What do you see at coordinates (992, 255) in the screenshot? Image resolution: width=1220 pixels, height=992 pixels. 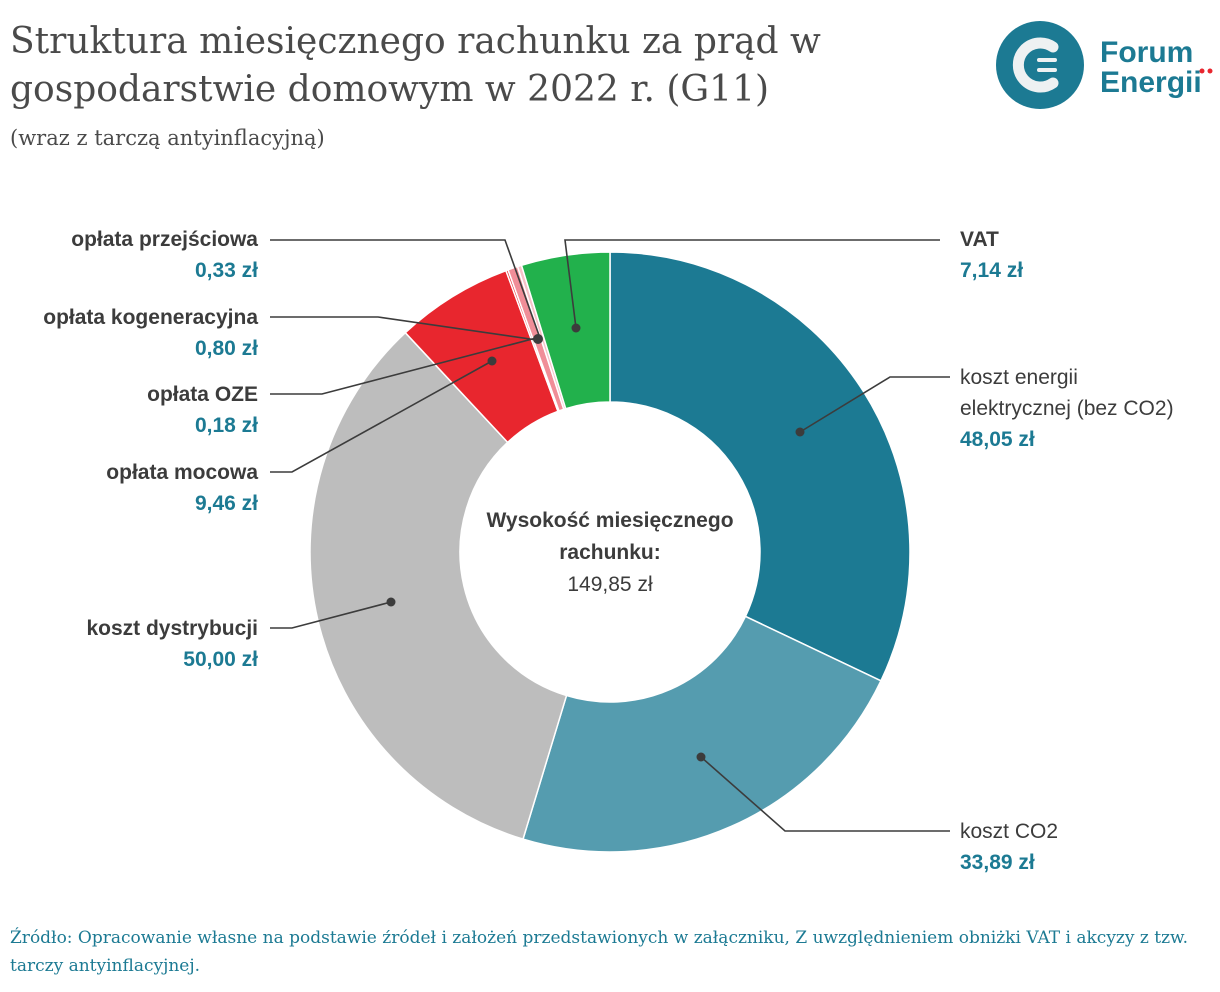 I see `label-vat: VAT 7,14 zł` at bounding box center [992, 255].